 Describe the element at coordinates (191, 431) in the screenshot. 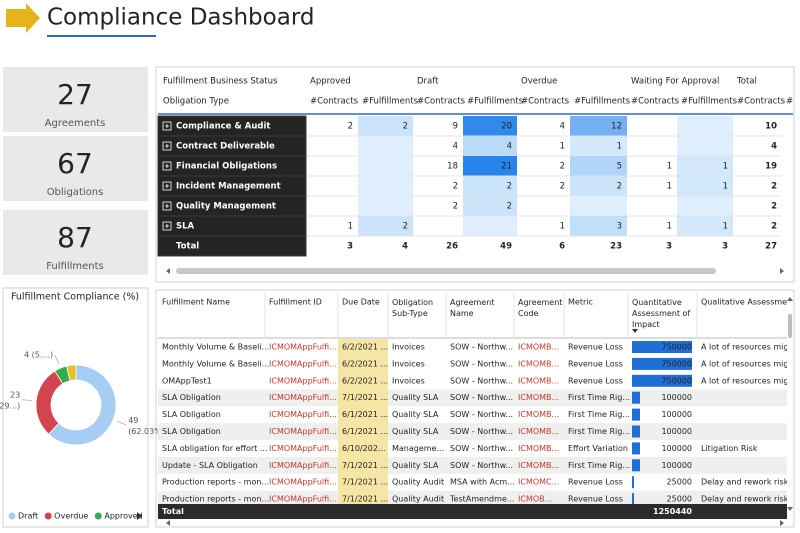

I see `cell-text: SLA Obligation` at that location.